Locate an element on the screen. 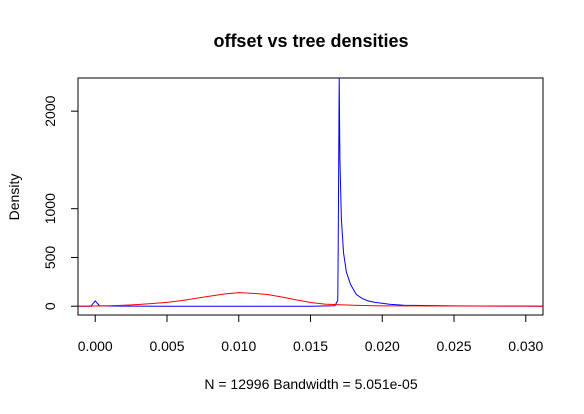 This screenshot has height=414, width=584. x-tick-label: 0.025 is located at coordinates (453, 346).